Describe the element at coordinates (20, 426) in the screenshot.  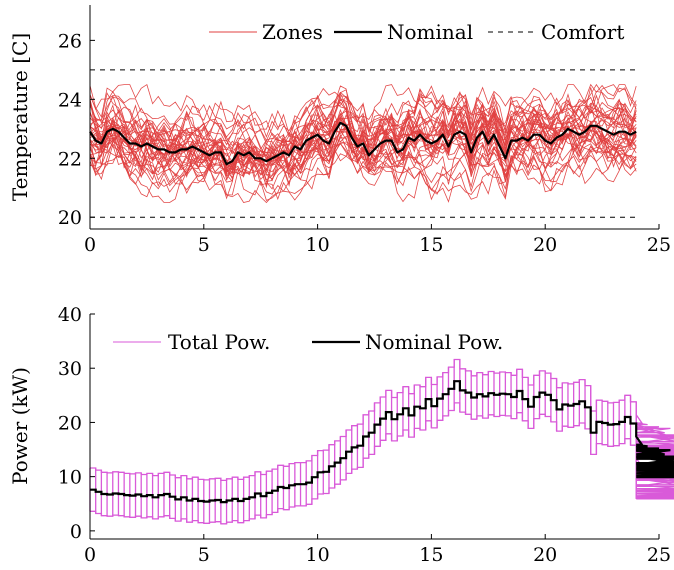
I see `power-y-axis-title: Power (kW)` at that location.